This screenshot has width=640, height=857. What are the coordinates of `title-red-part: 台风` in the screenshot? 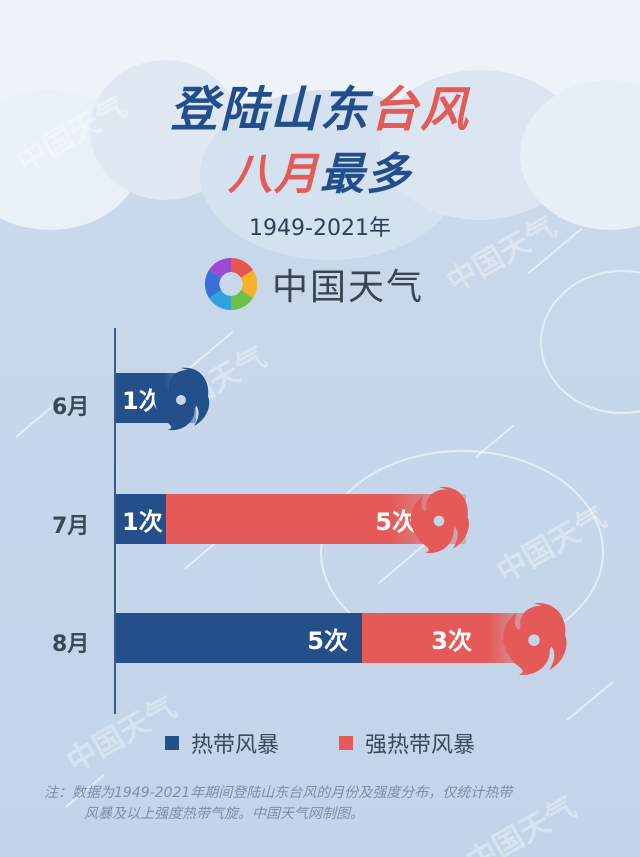 It's located at (420, 110).